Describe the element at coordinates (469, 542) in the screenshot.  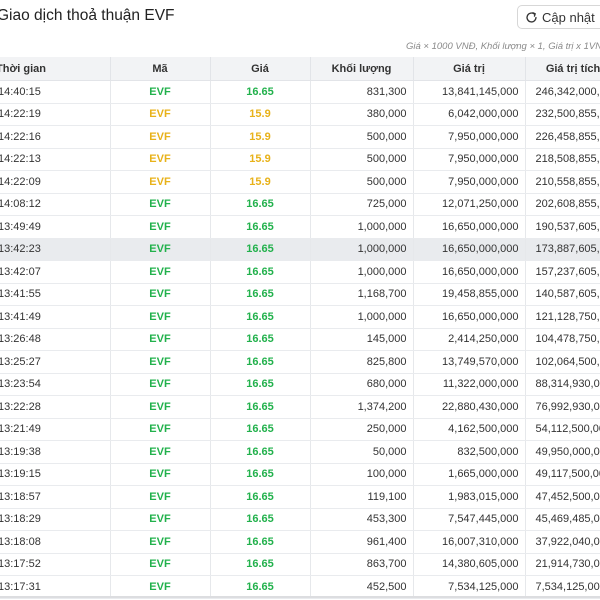
I see `cell-value: 16,007,310,000` at that location.